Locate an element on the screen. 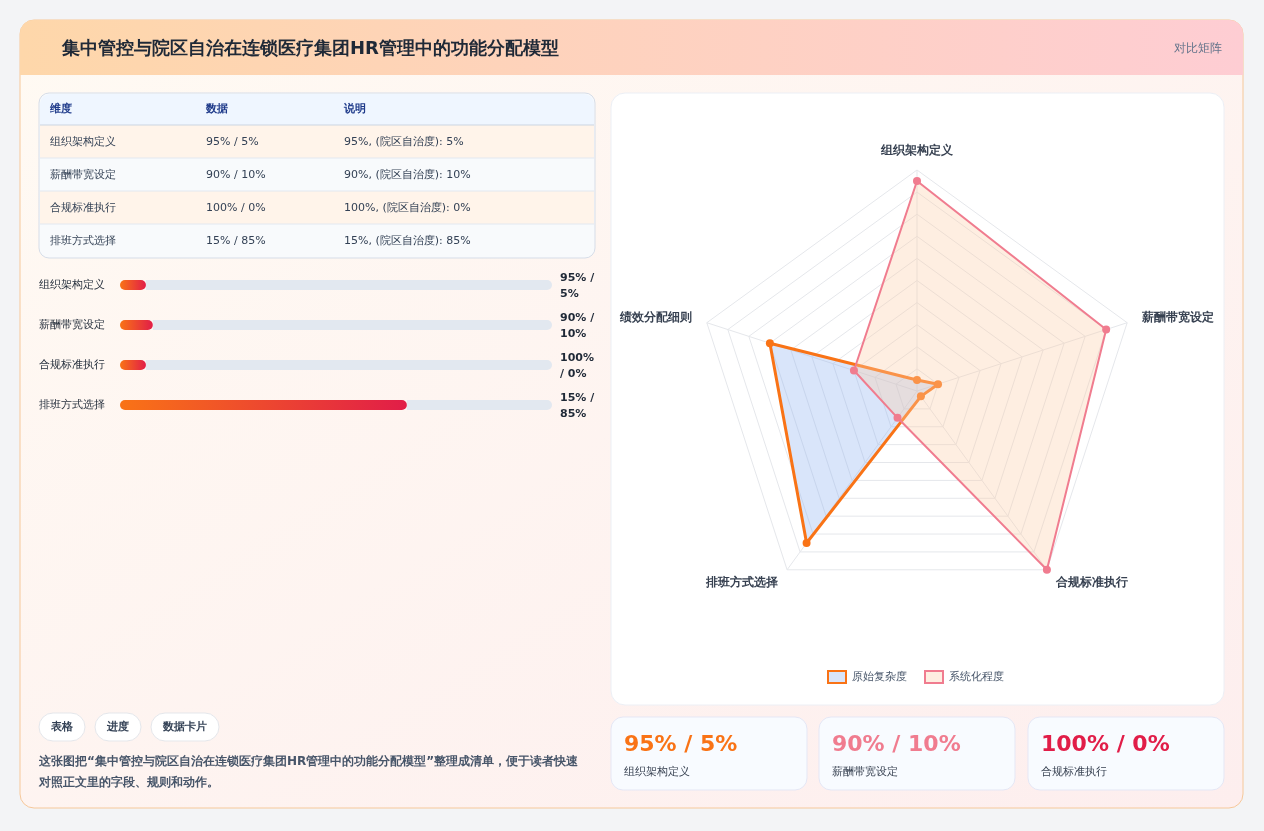  text: 表格 is located at coordinates (62, 726).